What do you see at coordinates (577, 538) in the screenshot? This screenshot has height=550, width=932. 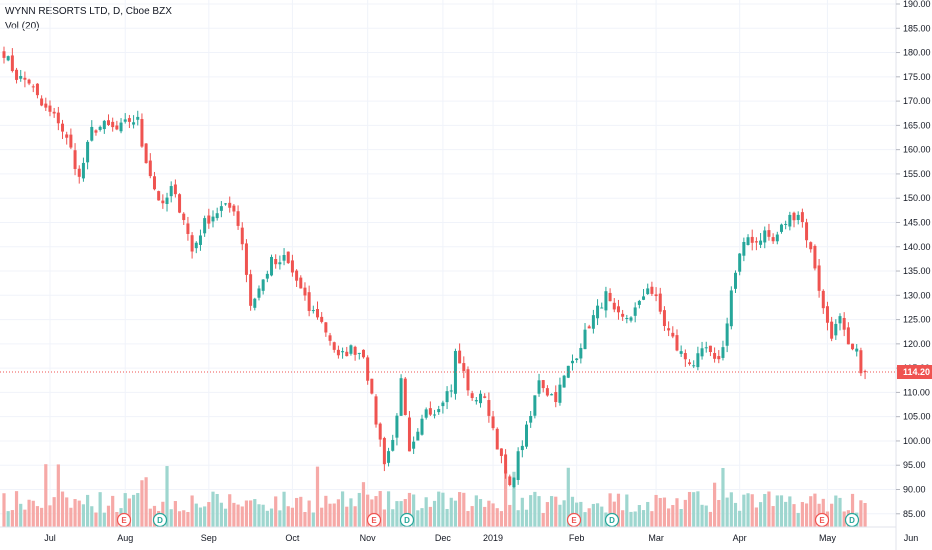 I see `x-tick-label: Feb` at bounding box center [577, 538].